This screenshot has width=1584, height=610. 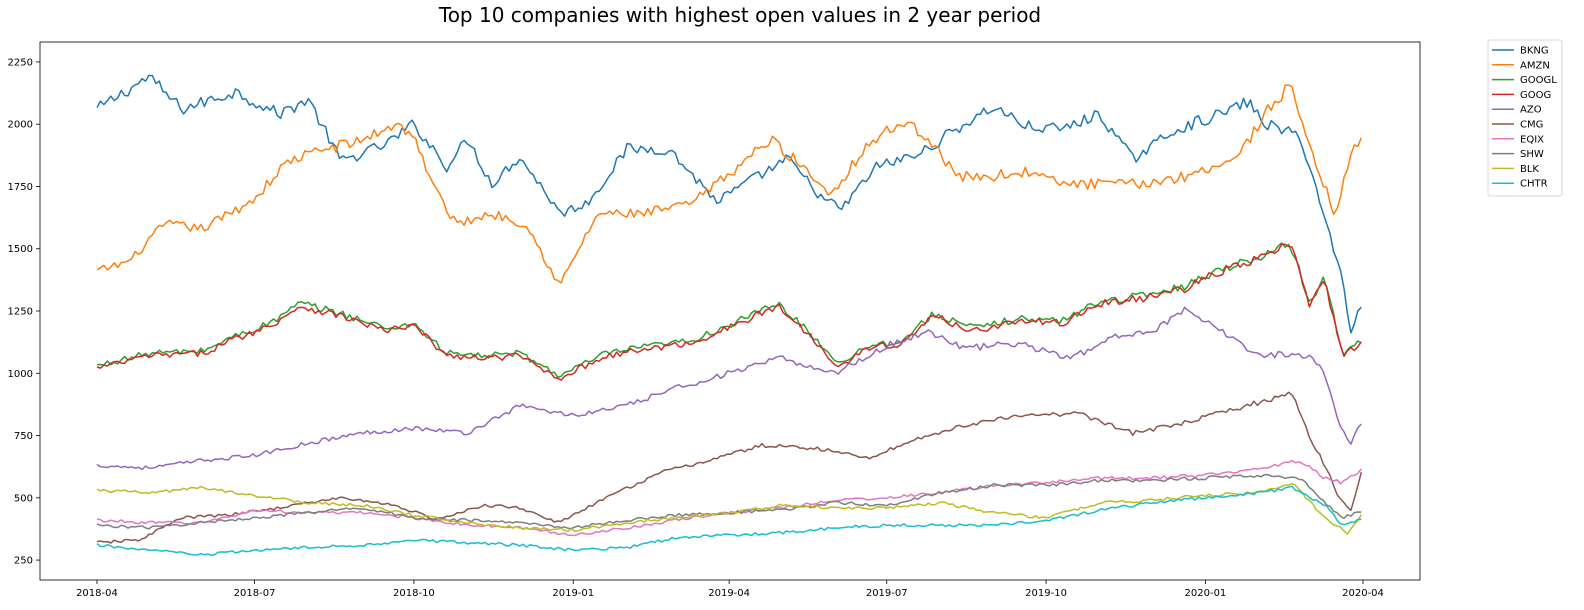 What do you see at coordinates (414, 593) in the screenshot?
I see `x-tick-label: 2018-10` at bounding box center [414, 593].